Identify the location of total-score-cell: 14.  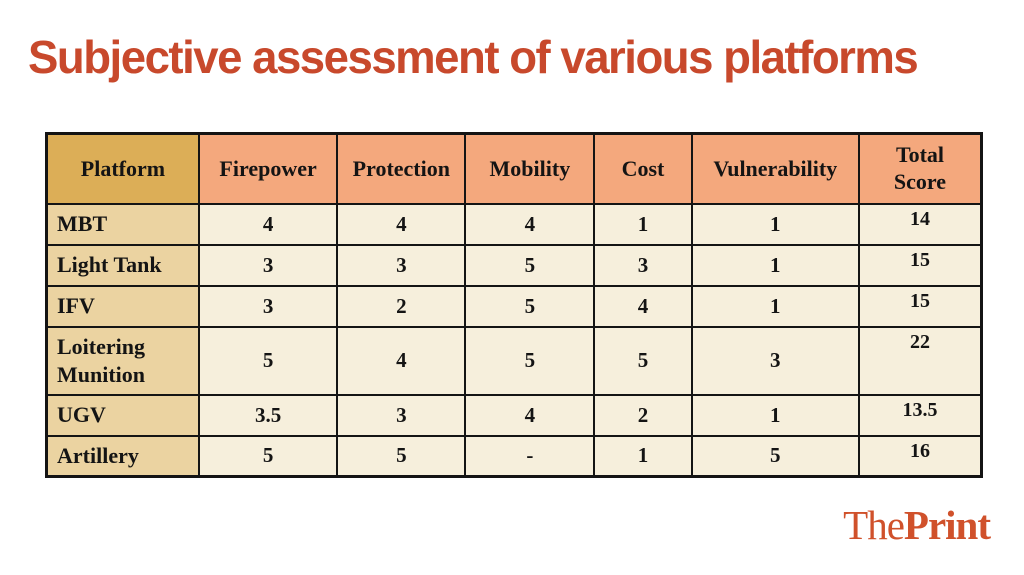
(920, 224).